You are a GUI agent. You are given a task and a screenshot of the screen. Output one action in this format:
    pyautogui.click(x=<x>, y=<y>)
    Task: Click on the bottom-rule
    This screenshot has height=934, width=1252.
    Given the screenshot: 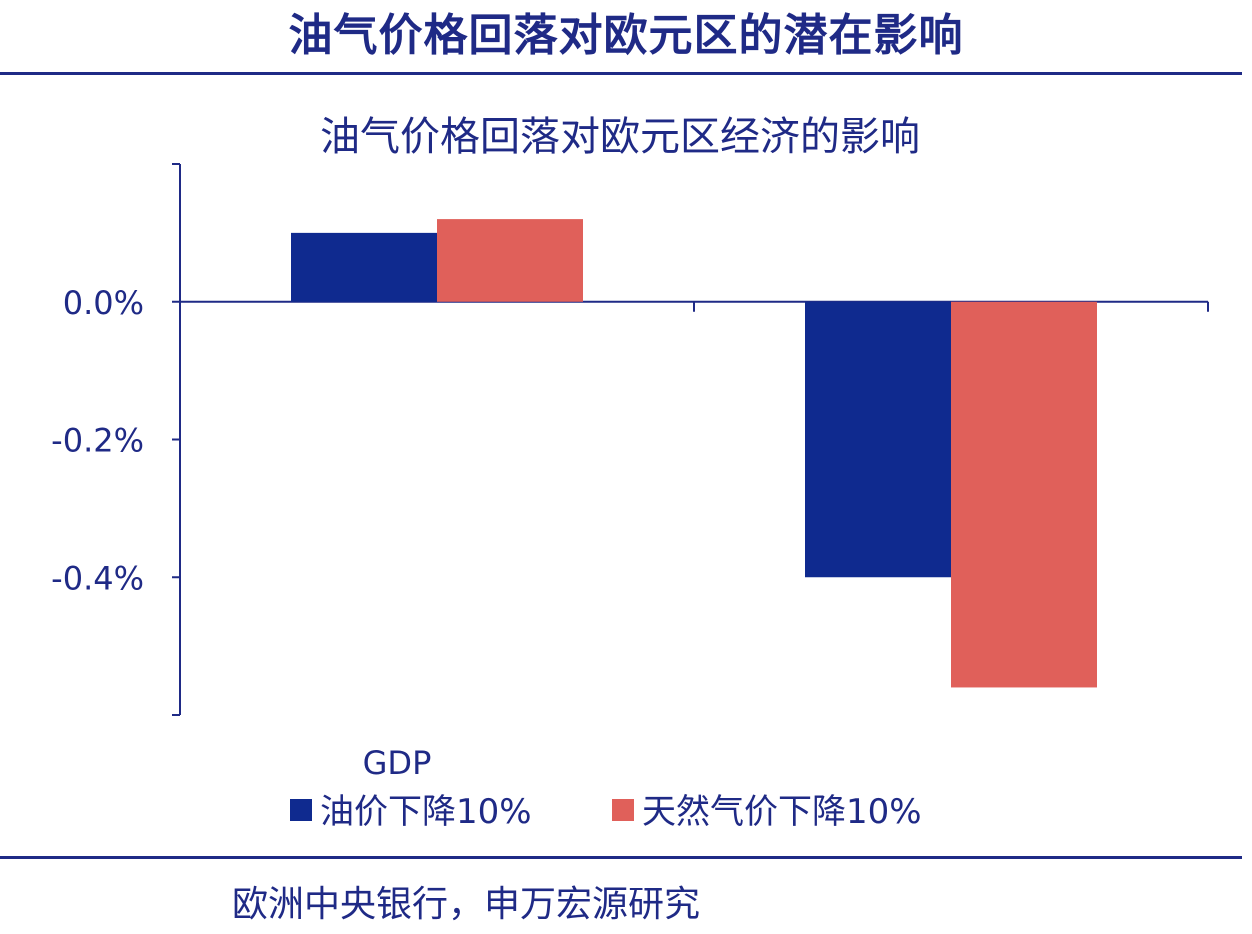 What is the action you would take?
    pyautogui.click(x=621, y=857)
    